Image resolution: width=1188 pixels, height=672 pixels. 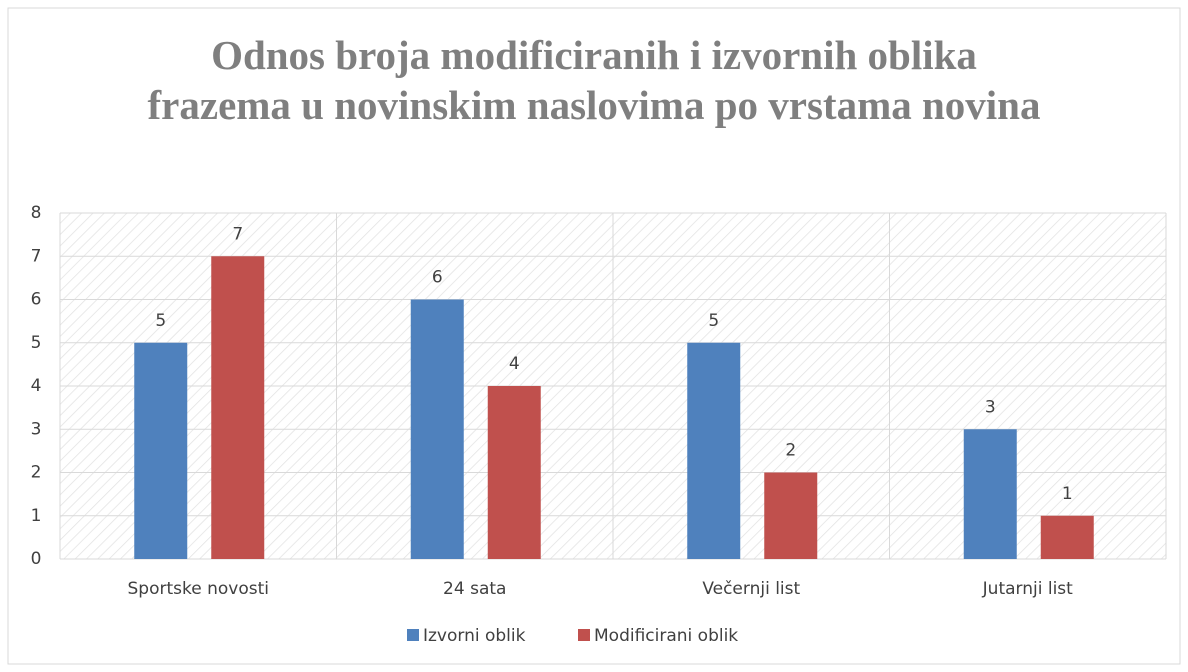 What do you see at coordinates (751, 589) in the screenshot?
I see `x-tick-label: Večernji list` at bounding box center [751, 589].